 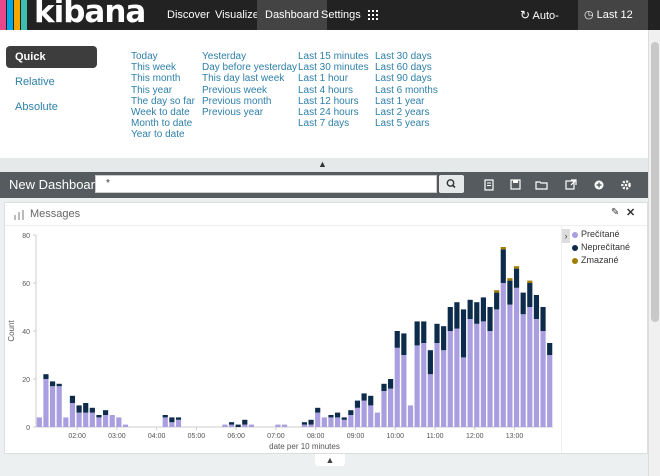 What do you see at coordinates (19, 215) in the screenshot?
I see `bar-chart-icon` at bounding box center [19, 215].